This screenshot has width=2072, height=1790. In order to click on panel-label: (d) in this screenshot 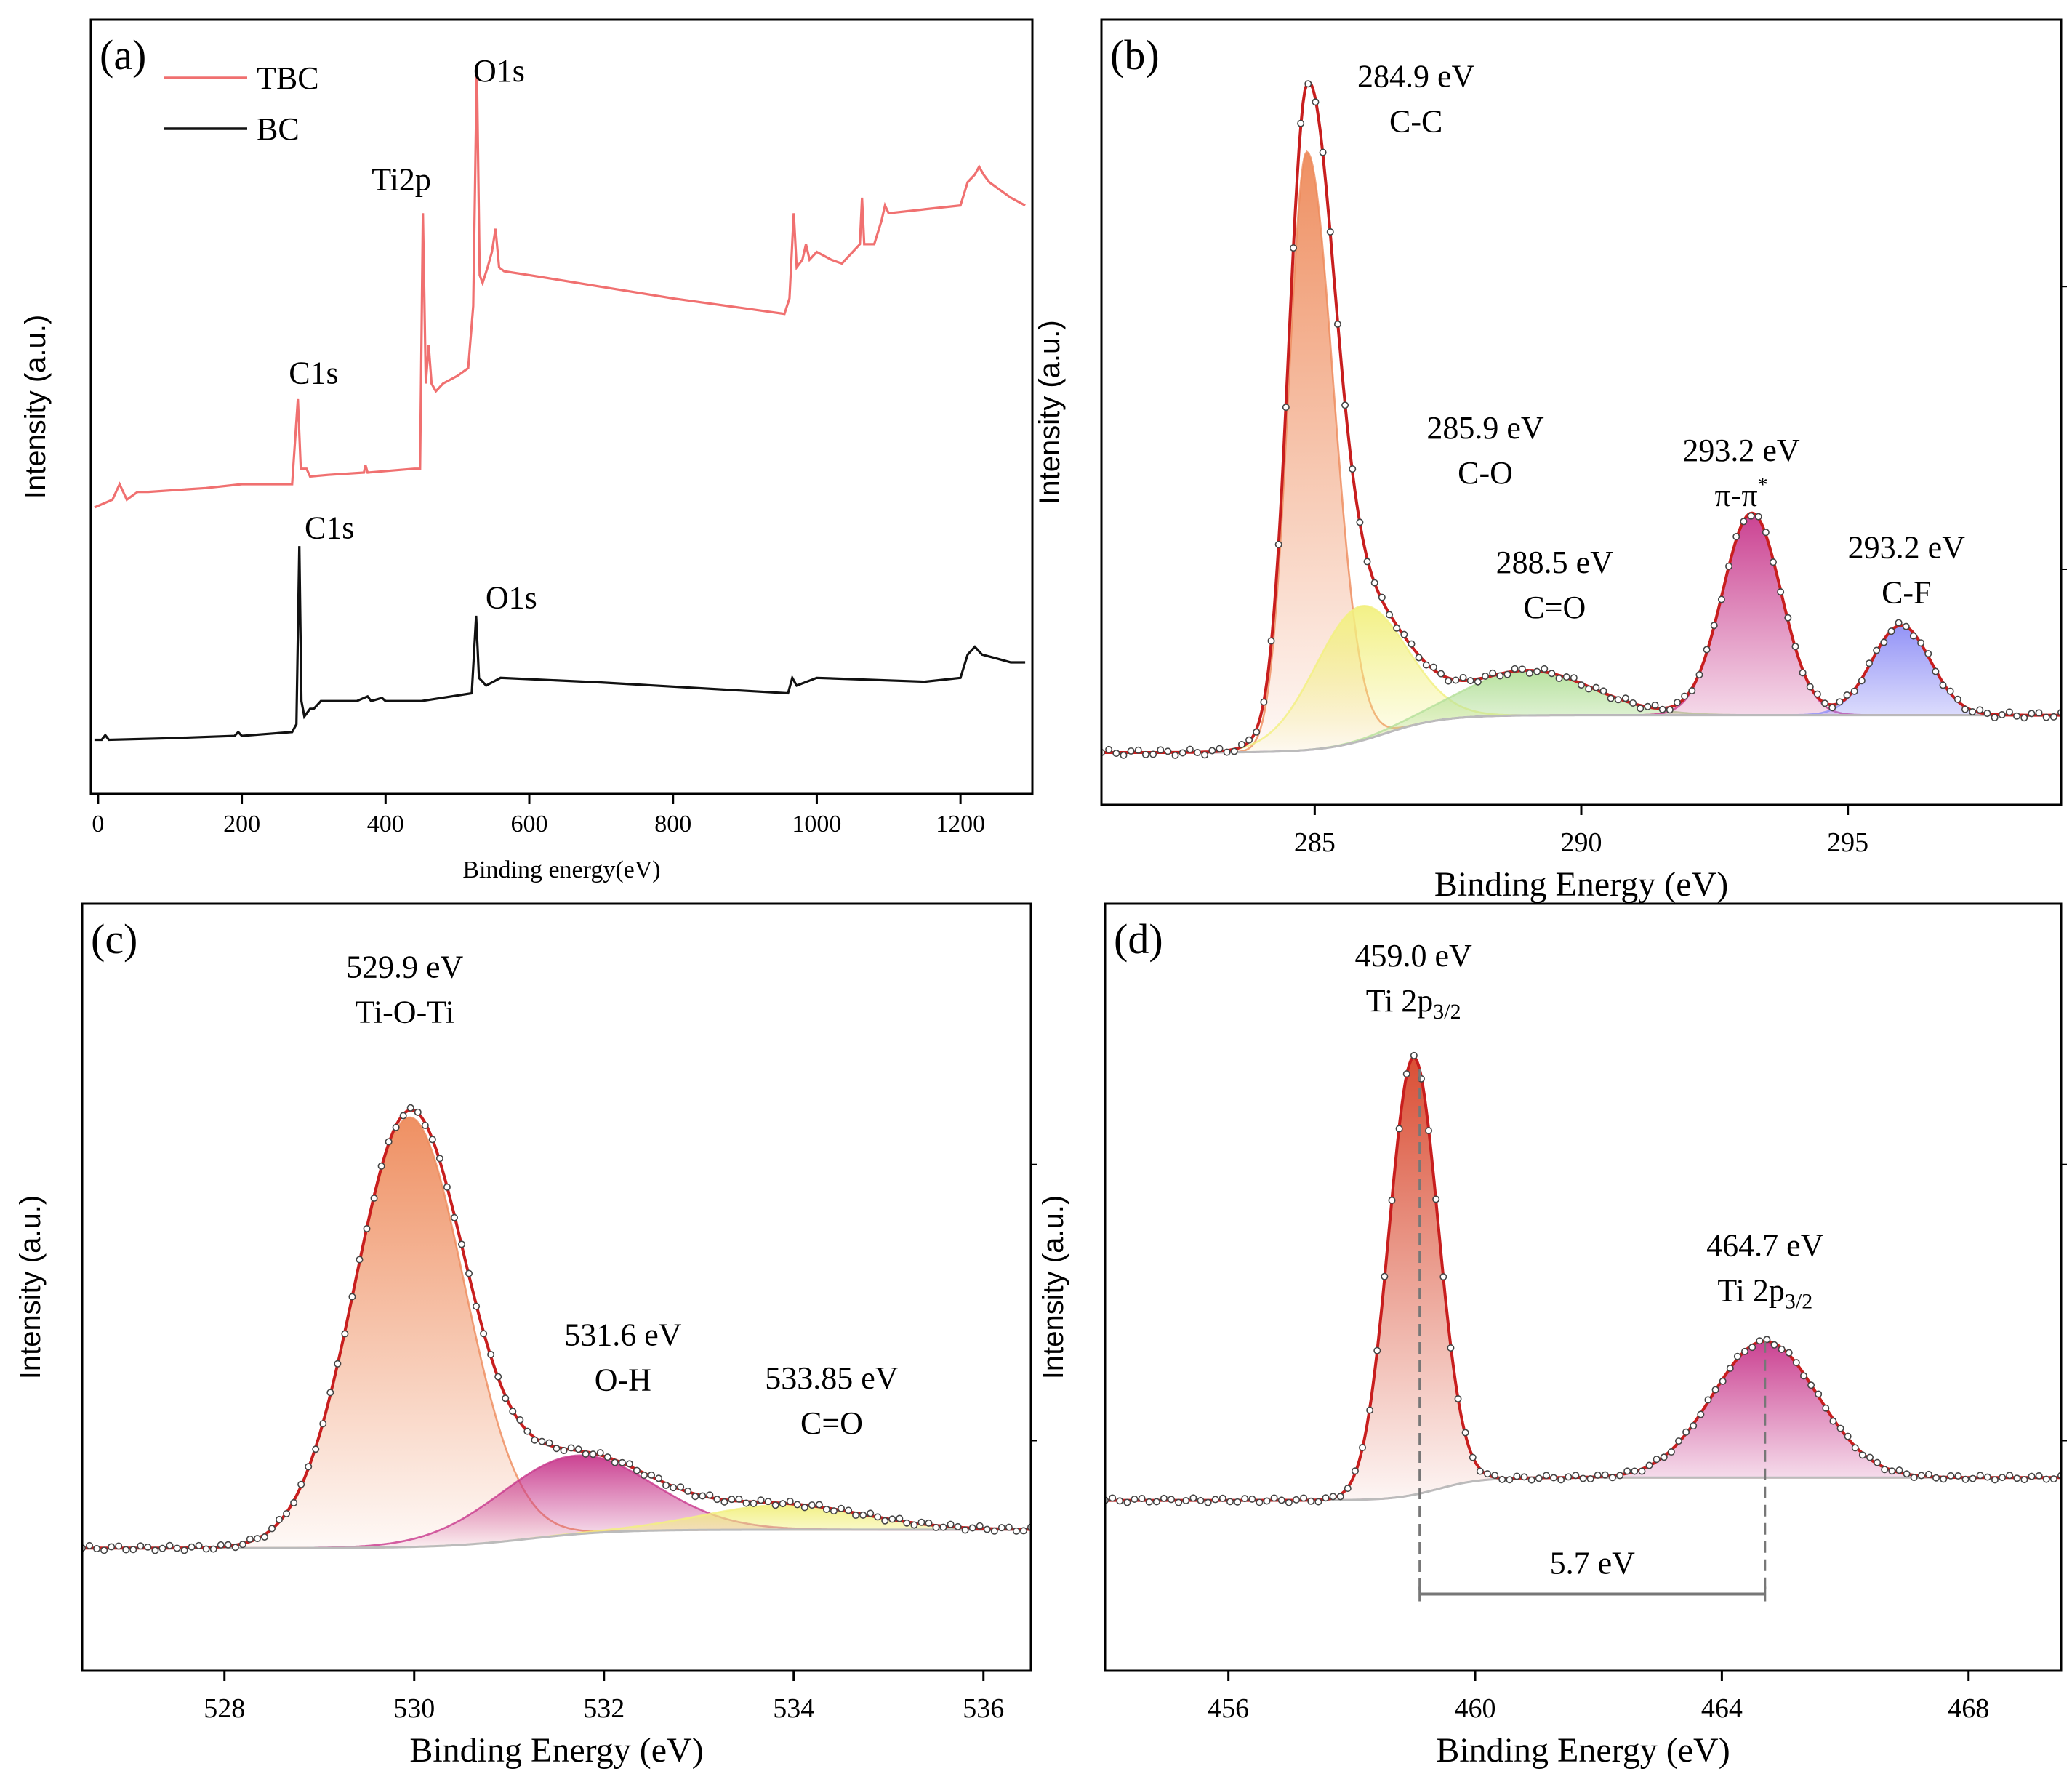, I will do `click(1139, 939)`.